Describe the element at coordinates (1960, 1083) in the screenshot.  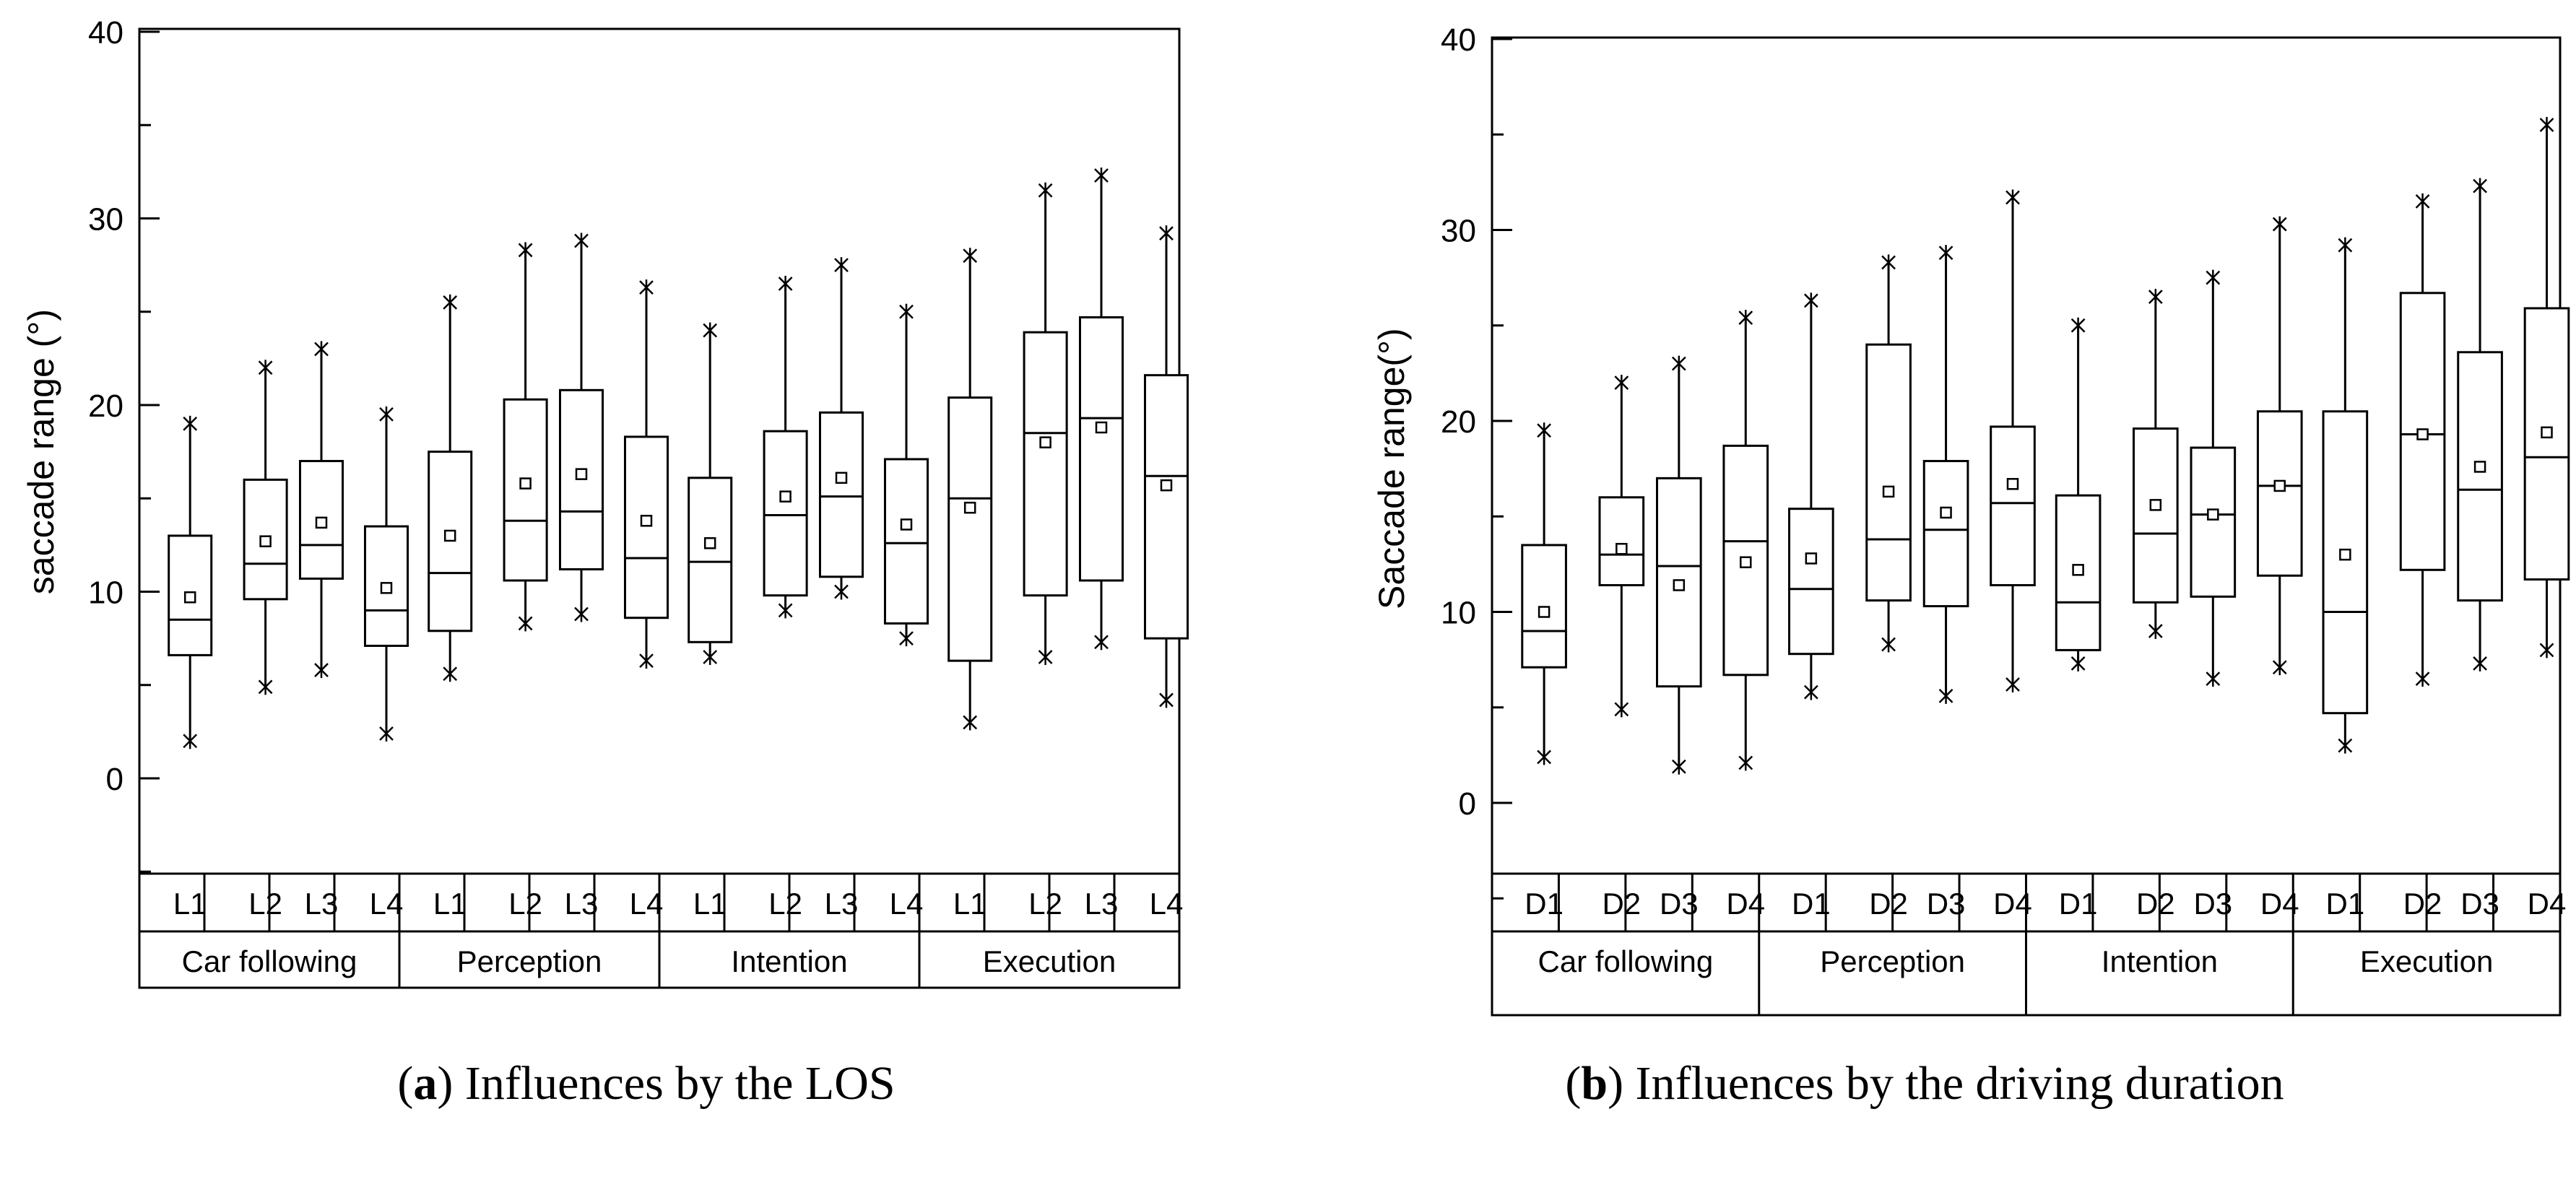
I see `caption-text: Influences by the driving duration` at that location.